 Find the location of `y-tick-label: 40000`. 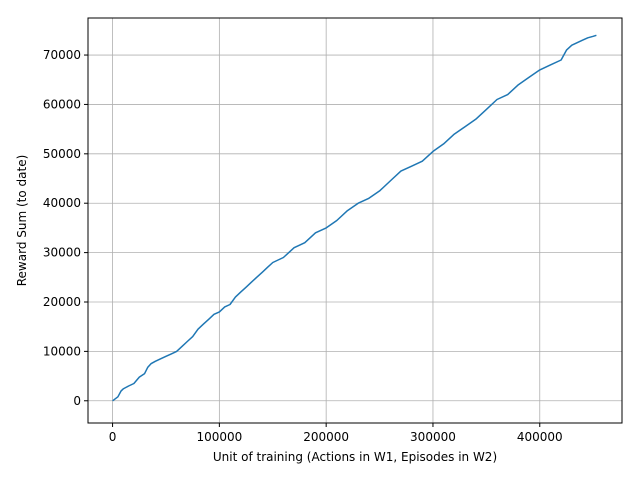

y-tick-label: 40000 is located at coordinates (62, 203).